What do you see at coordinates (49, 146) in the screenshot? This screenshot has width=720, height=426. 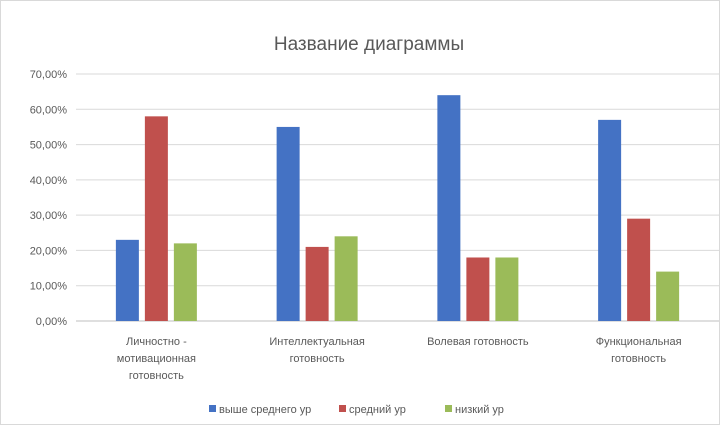 I see `y-tick-label: 50,00%` at bounding box center [49, 146].